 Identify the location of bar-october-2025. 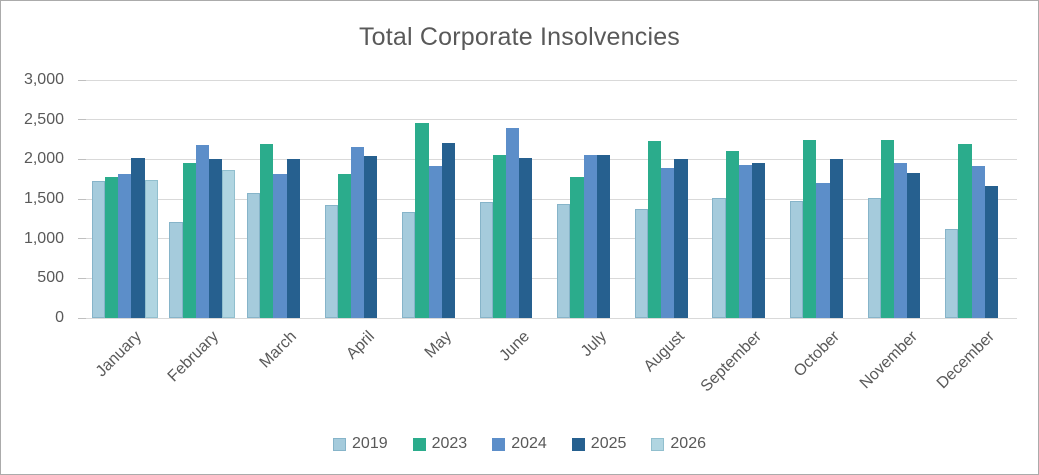
(836, 238).